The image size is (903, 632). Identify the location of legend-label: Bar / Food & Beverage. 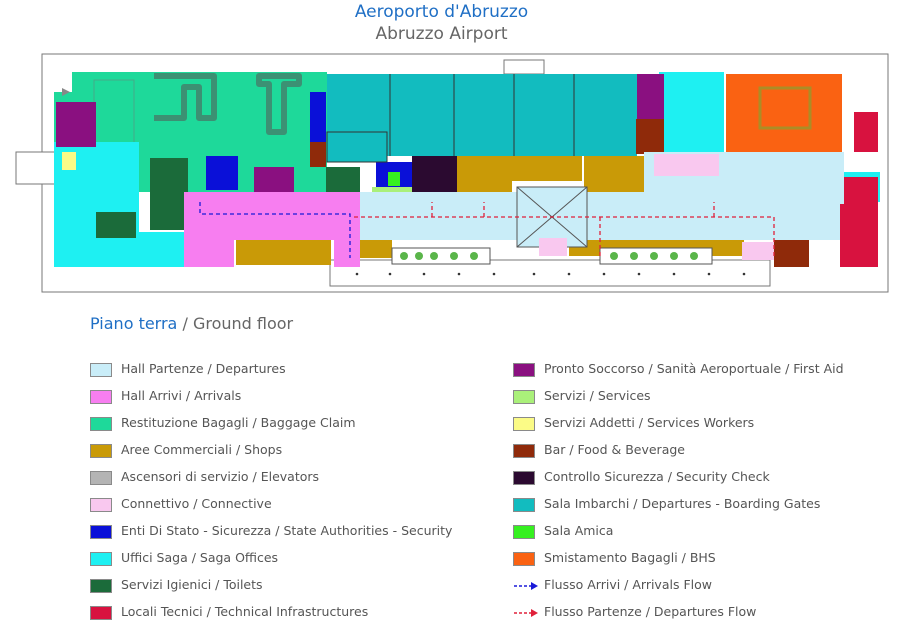
(614, 449).